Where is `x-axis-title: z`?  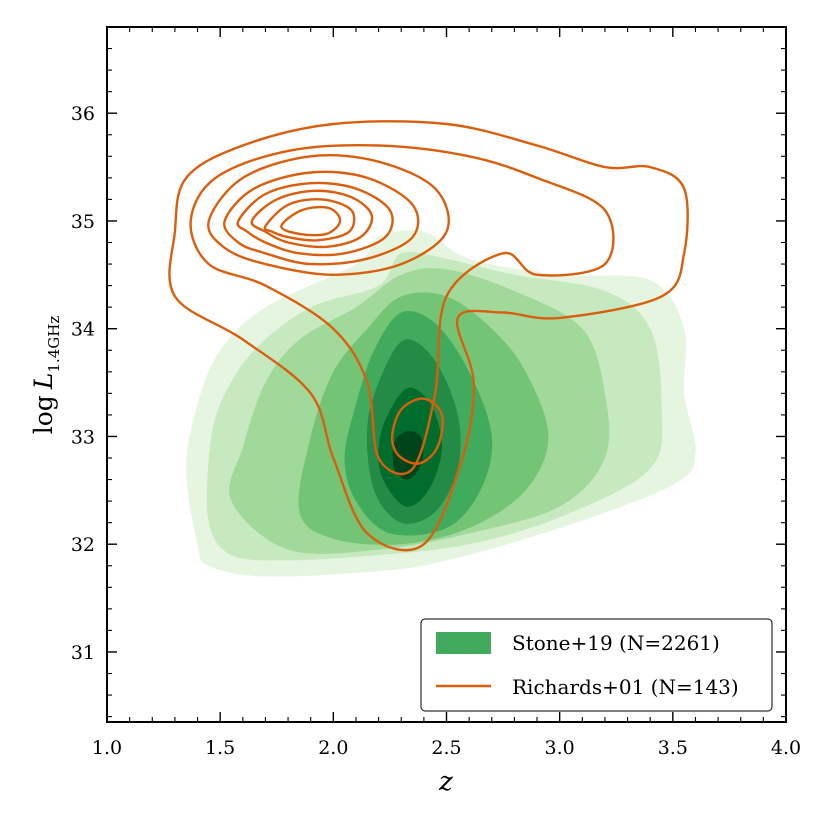
x-axis-title: z is located at coordinates (445, 782).